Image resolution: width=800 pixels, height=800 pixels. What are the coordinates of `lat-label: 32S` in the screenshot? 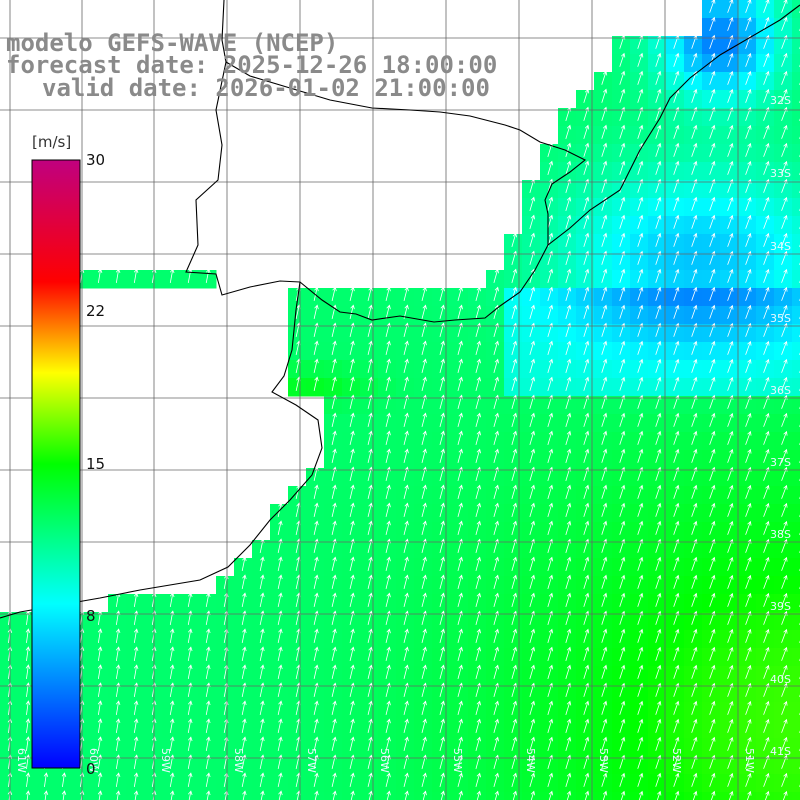 It's located at (780, 100).